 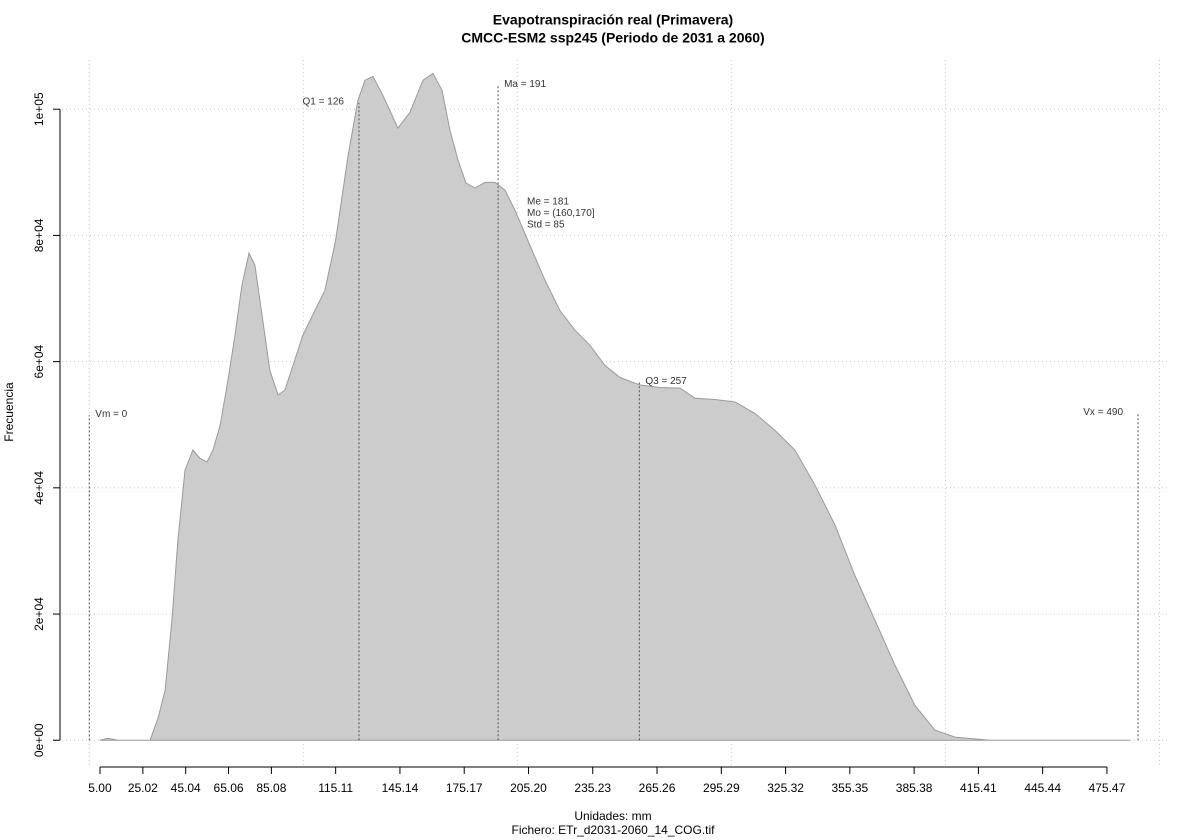 What do you see at coordinates (785, 788) in the screenshot?
I see `x-tick-label: 325.32` at bounding box center [785, 788].